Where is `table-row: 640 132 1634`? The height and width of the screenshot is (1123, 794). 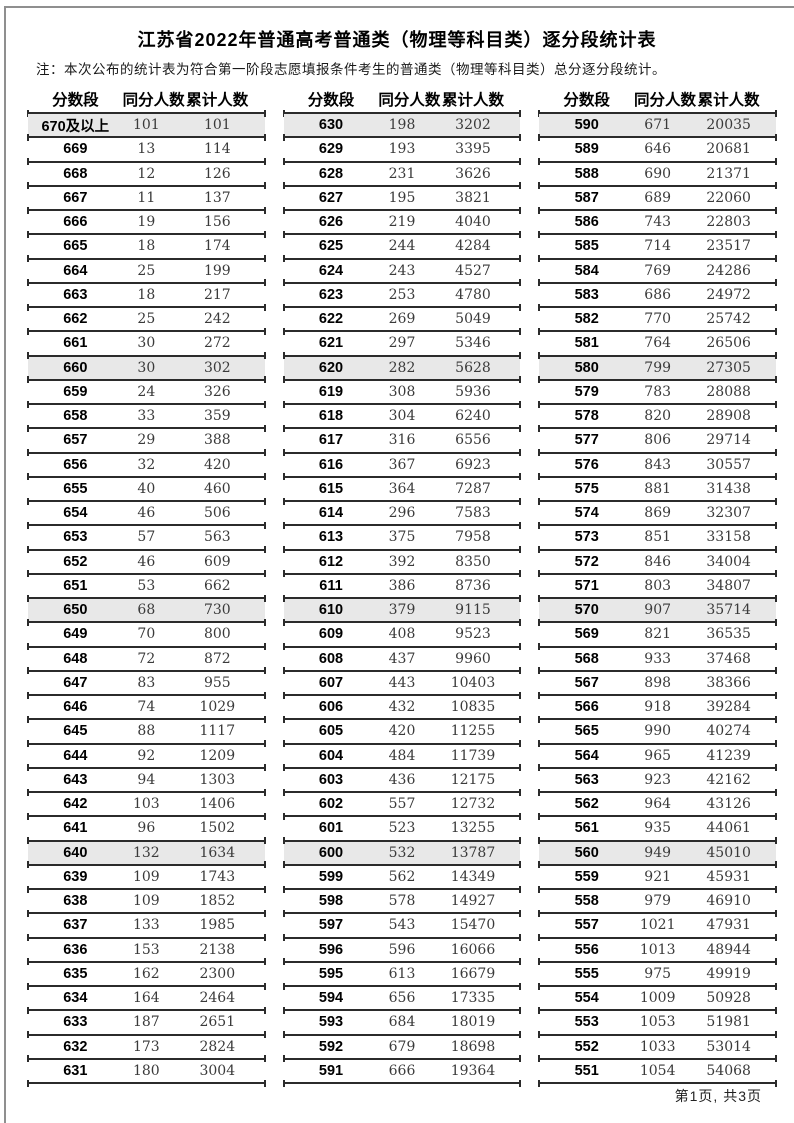 table-row: 640 132 1634 is located at coordinates (146, 855).